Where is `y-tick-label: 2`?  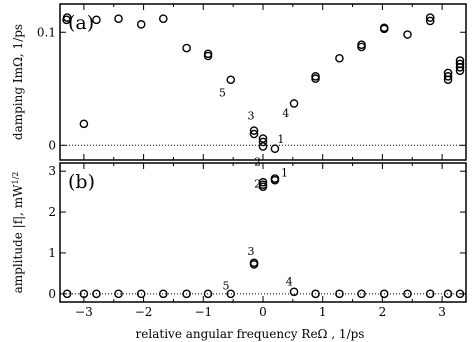
y-tick-label: 2 is located at coordinates (52, 212).